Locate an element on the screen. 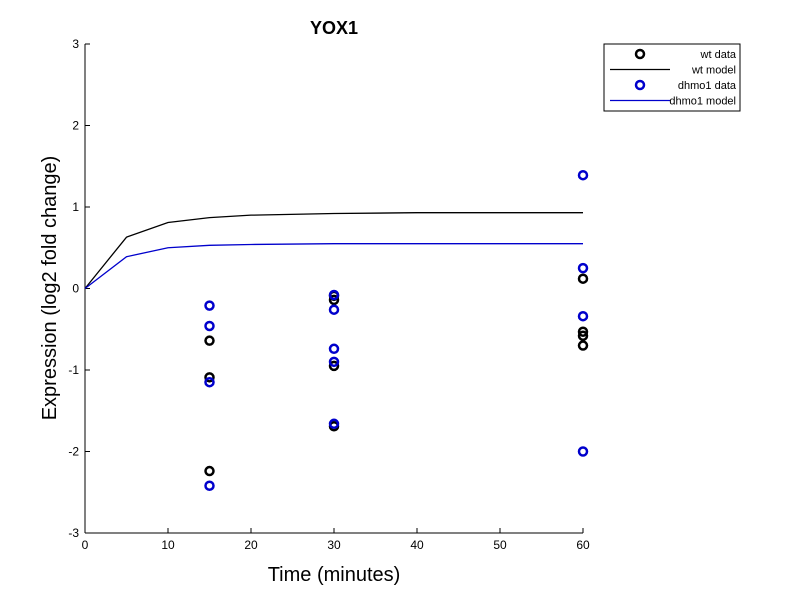  y-tick-label: -2 is located at coordinates (73, 452).